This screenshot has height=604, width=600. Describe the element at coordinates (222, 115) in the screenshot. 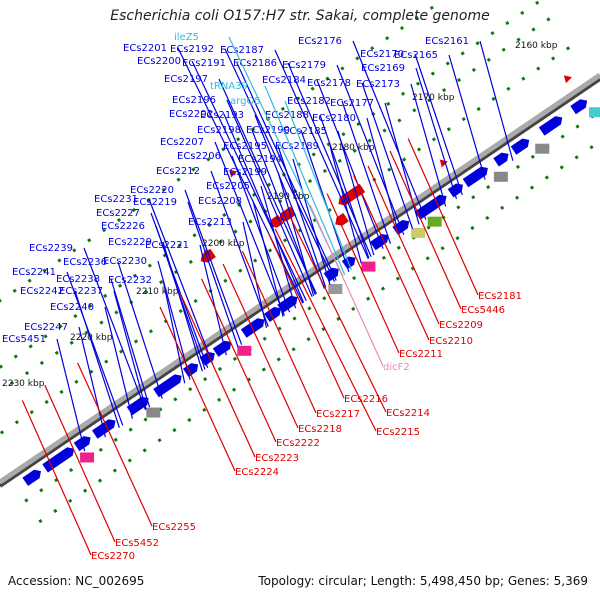

I see `forward-gene-label: ECs2193` at that location.